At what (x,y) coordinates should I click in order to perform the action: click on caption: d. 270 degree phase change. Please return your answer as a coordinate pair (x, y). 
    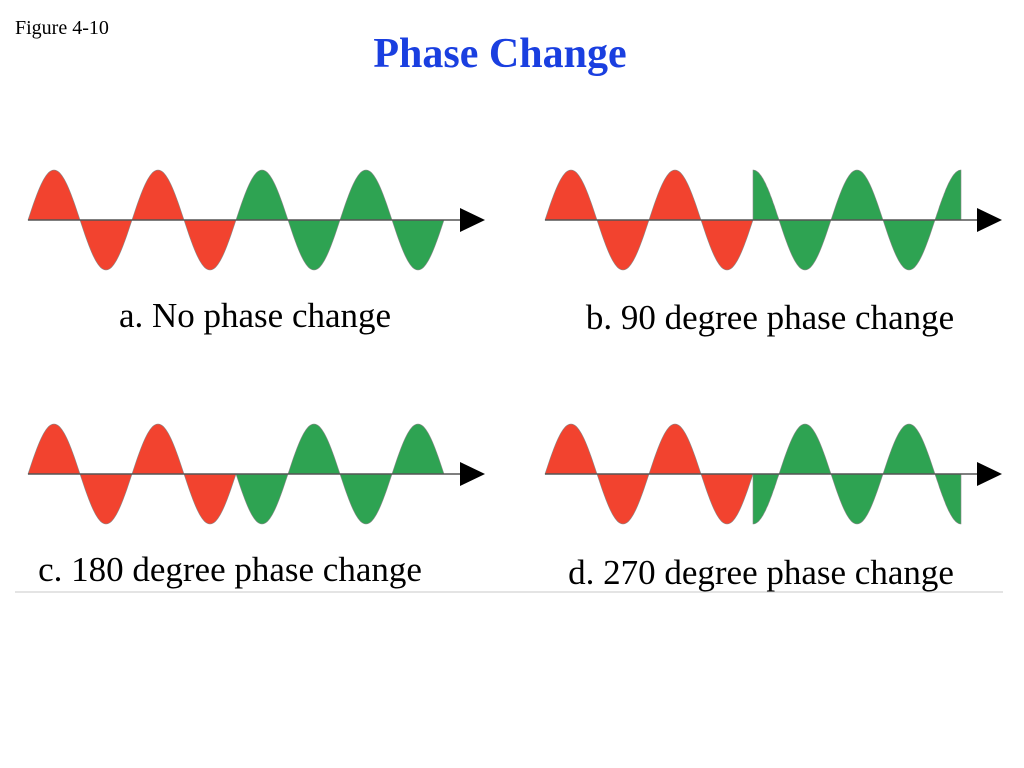
    Looking at the image, I should click on (761, 572).